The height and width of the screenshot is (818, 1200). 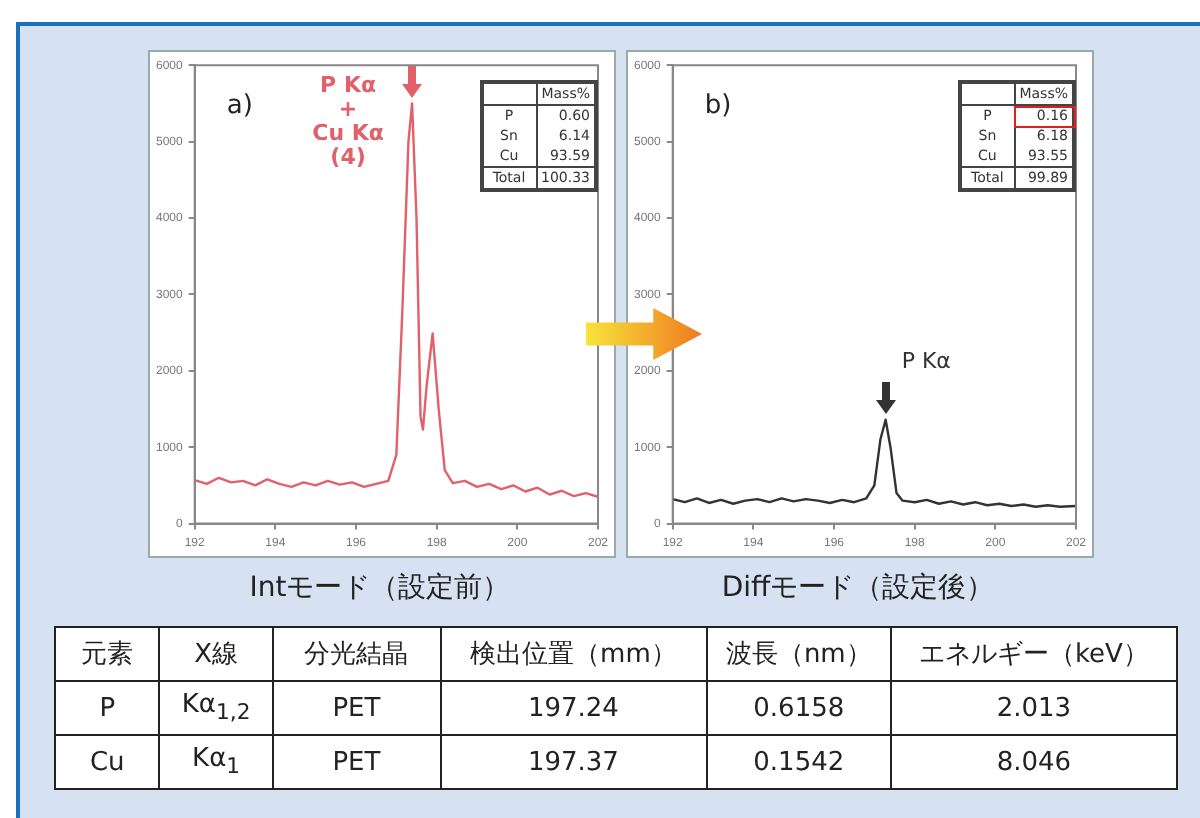 I want to click on annotation: a), so click(x=239, y=105).